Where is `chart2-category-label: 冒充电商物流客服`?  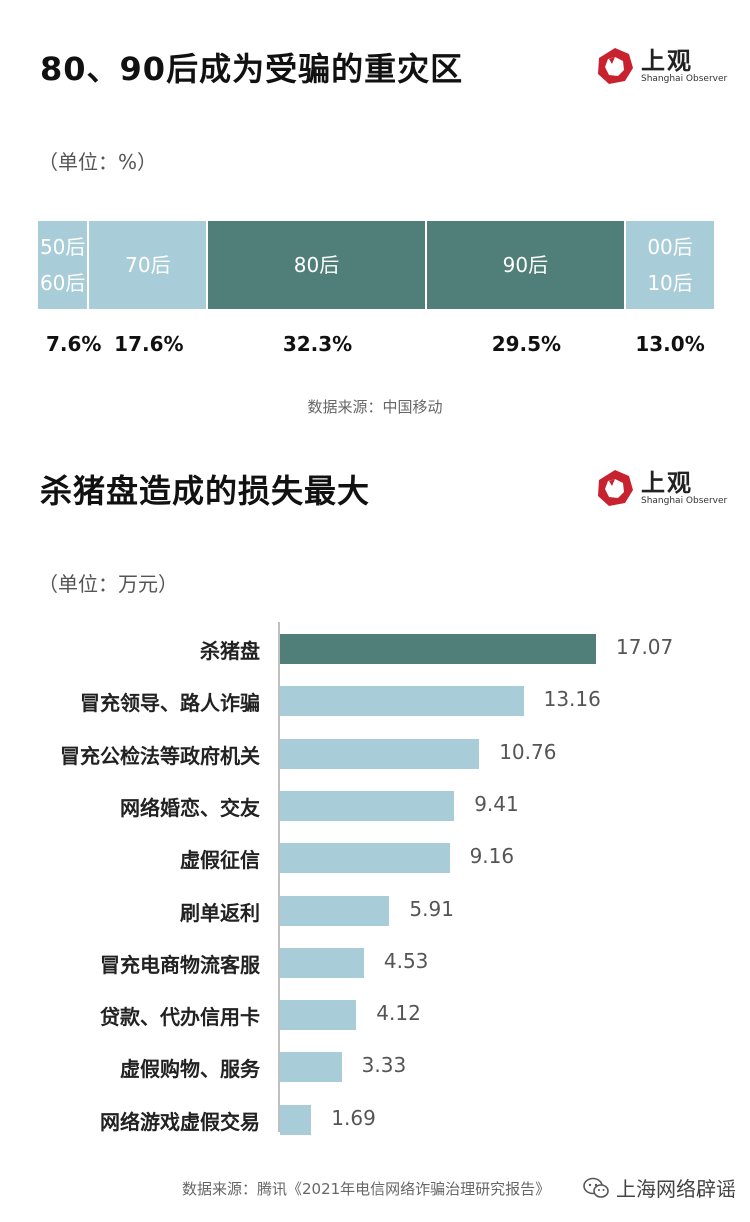 chart2-category-label: 冒充电商物流客服 is located at coordinates (180, 964).